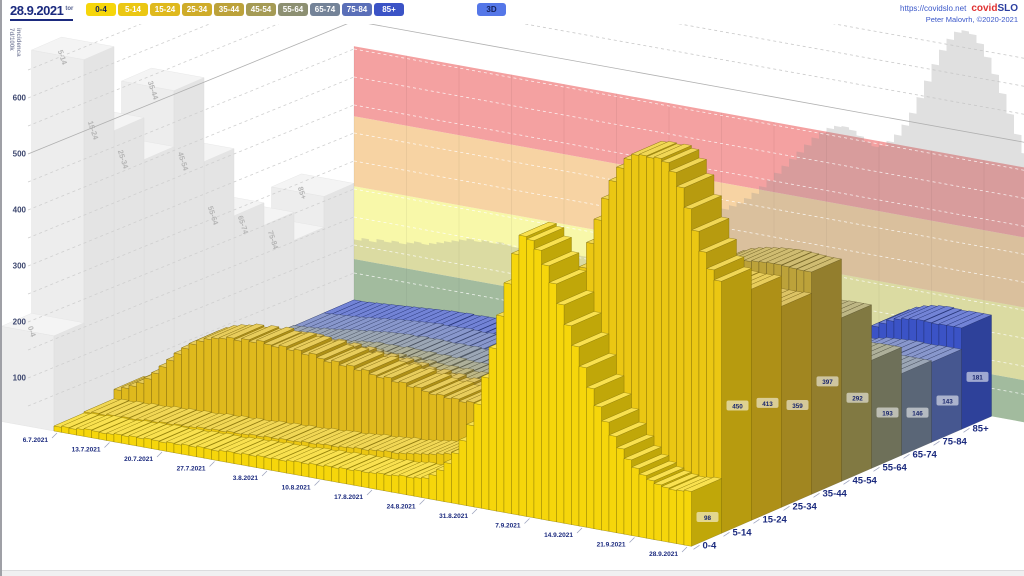 The width and height of the screenshot is (1024, 576). What do you see at coordinates (865, 480) in the screenshot?
I see `age-axis-label: 45-54` at bounding box center [865, 480].